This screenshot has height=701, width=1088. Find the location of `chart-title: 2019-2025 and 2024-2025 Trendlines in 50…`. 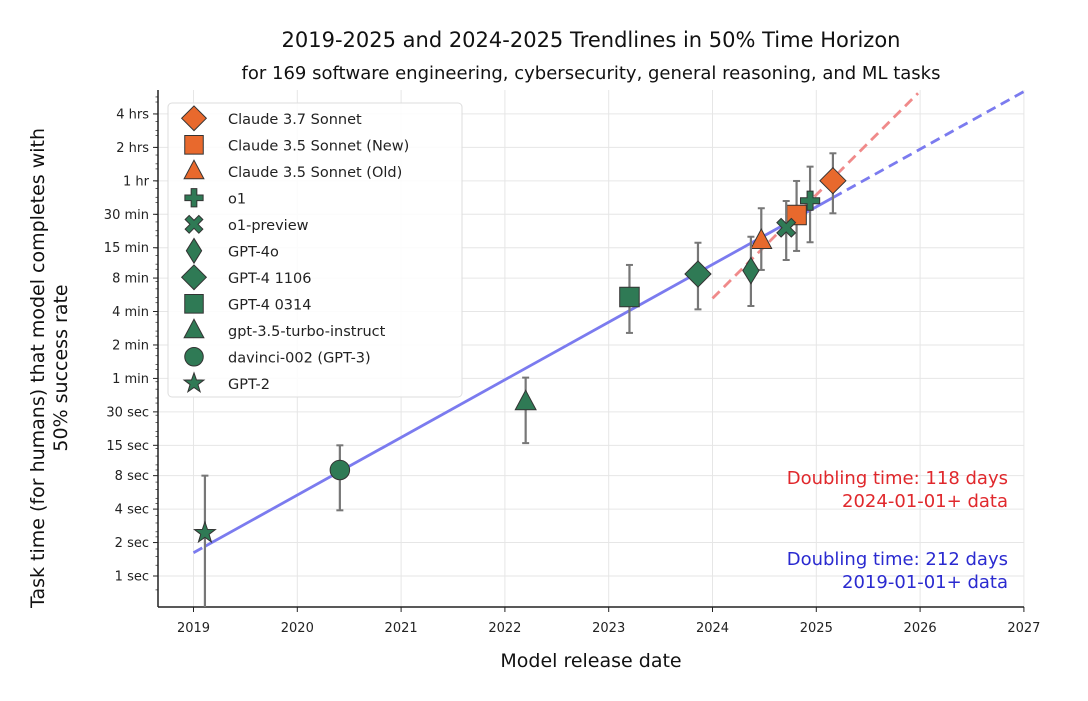

chart-title: 2019-2025 and 2024-2025 Trendlines in 50… is located at coordinates (591, 40).